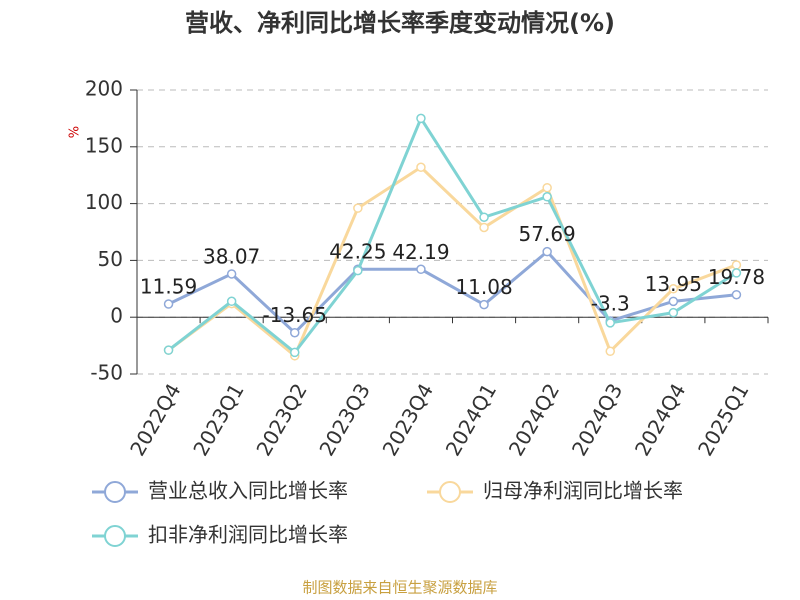  What do you see at coordinates (610, 303) in the screenshot?
I see `data-label: -3.3` at bounding box center [610, 303].